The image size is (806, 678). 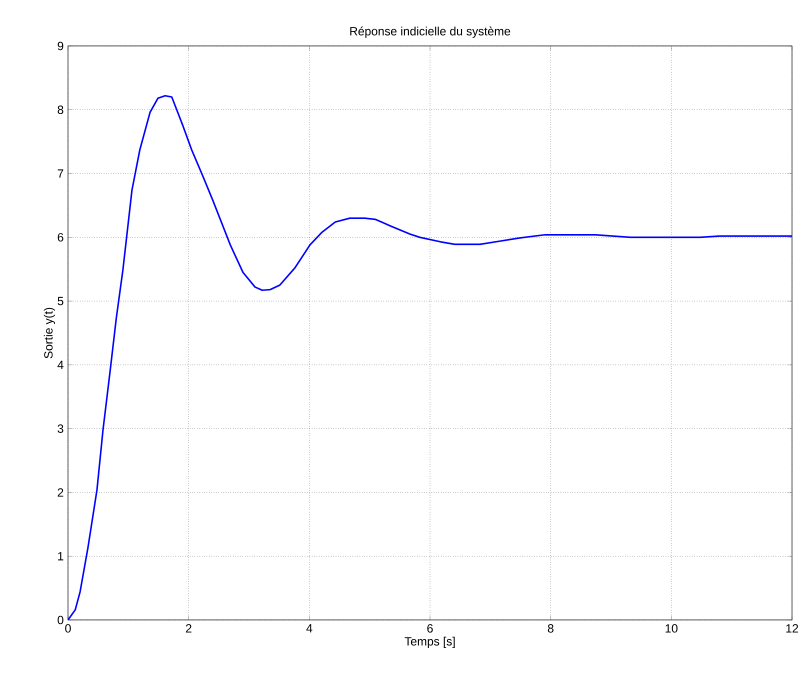 I want to click on y-tick-label: 5, so click(x=61, y=301).